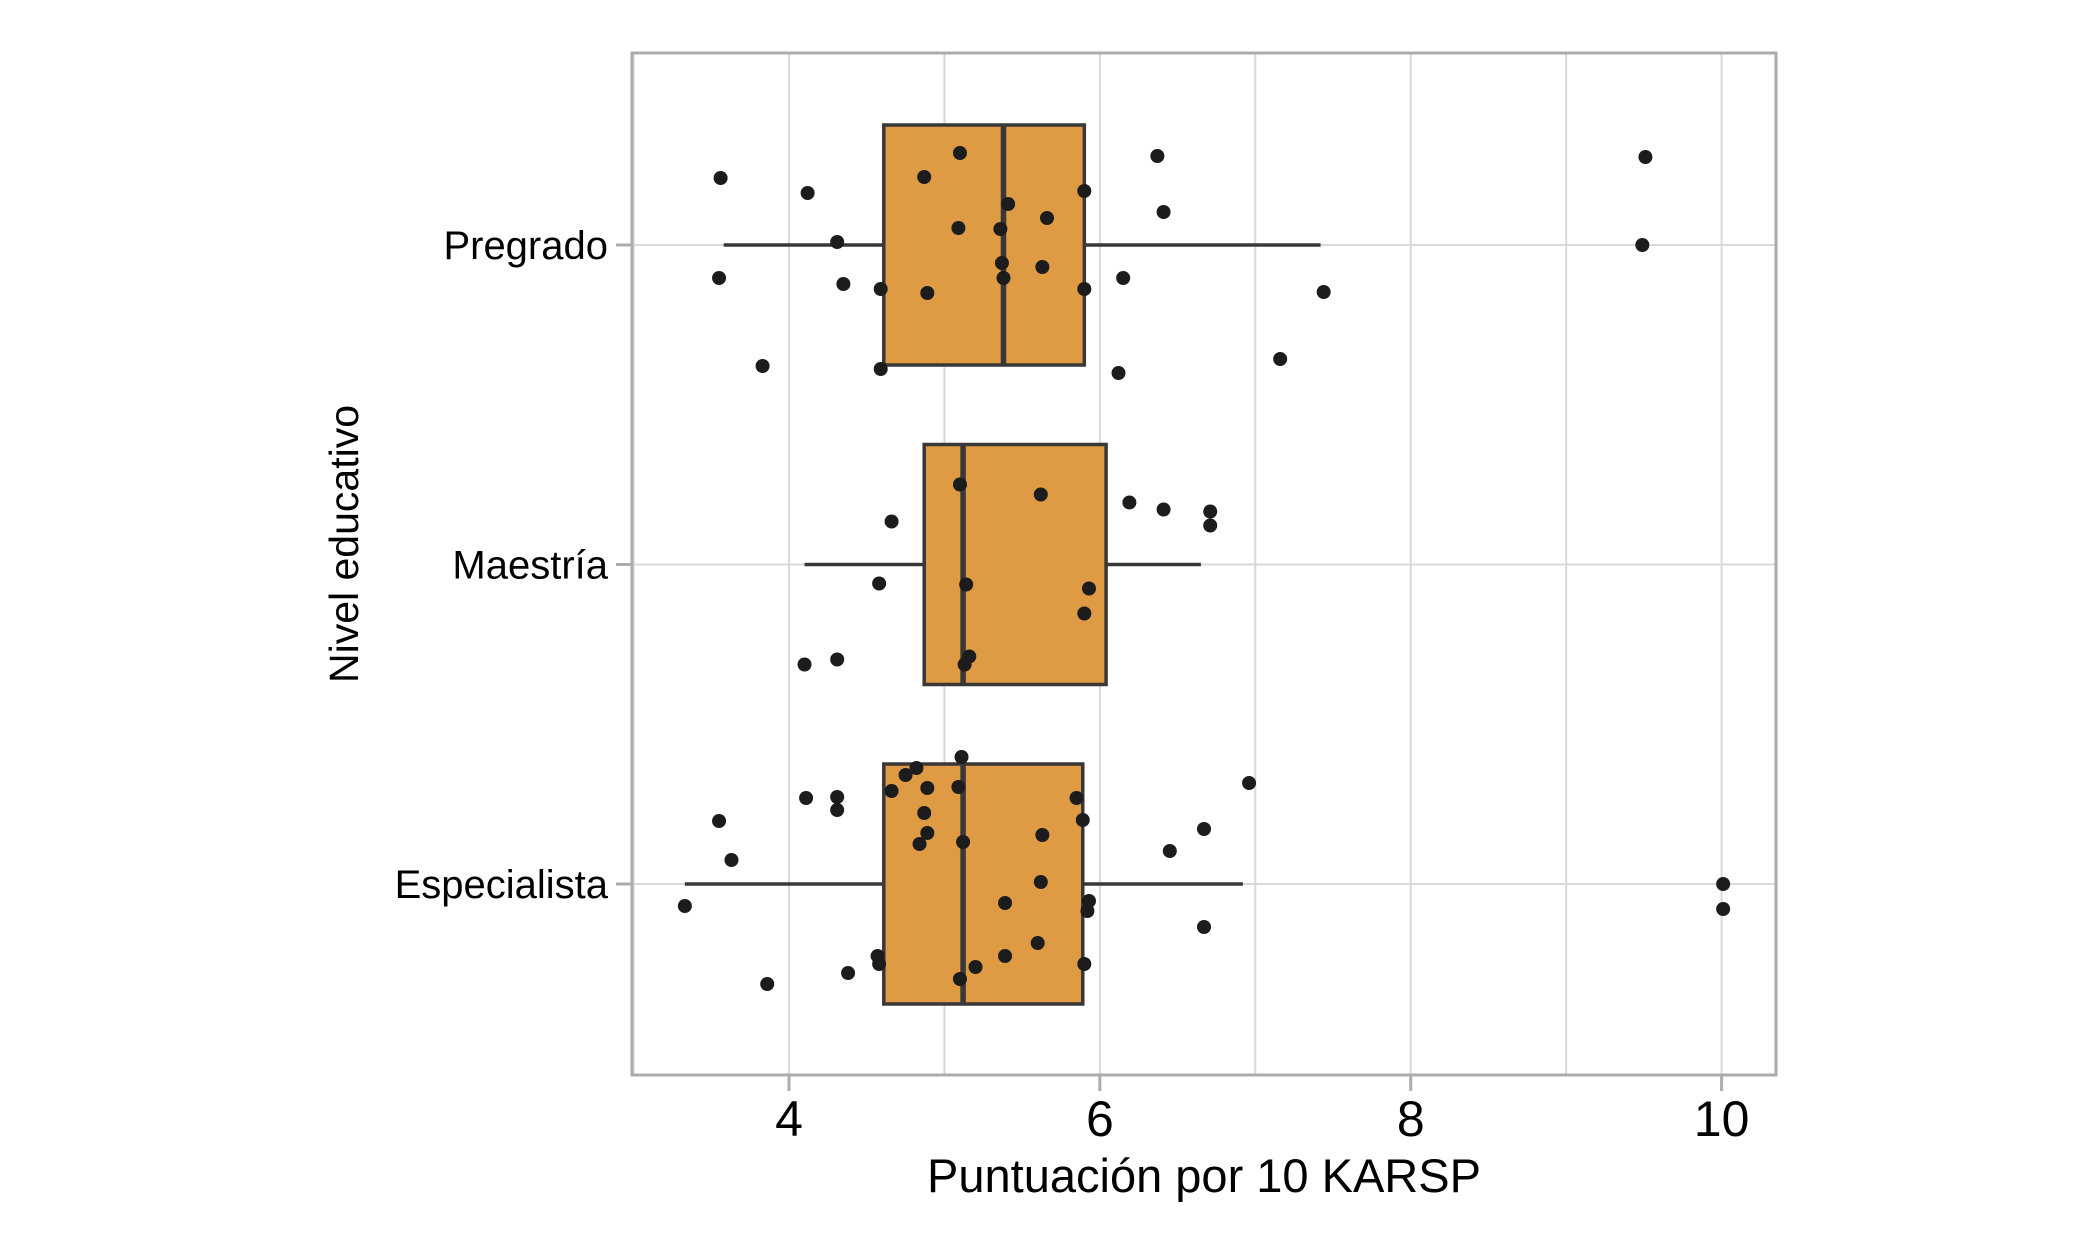 This screenshot has width=2076, height=1239. Describe the element at coordinates (525, 246) in the screenshot. I see `y-category-label: Pregrado` at that location.